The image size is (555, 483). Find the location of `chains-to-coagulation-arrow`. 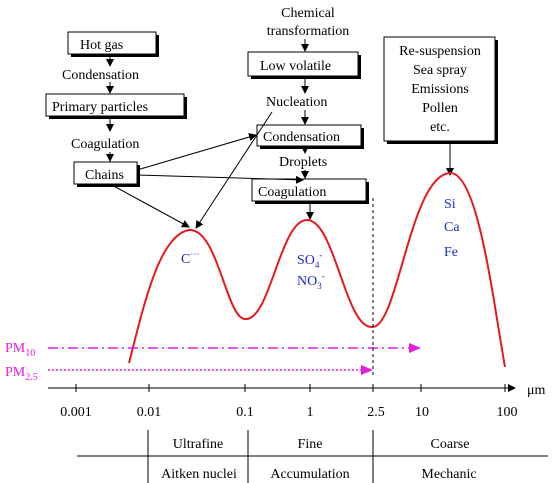

chains-to-coagulation-arrow is located at coordinates (220, 179).